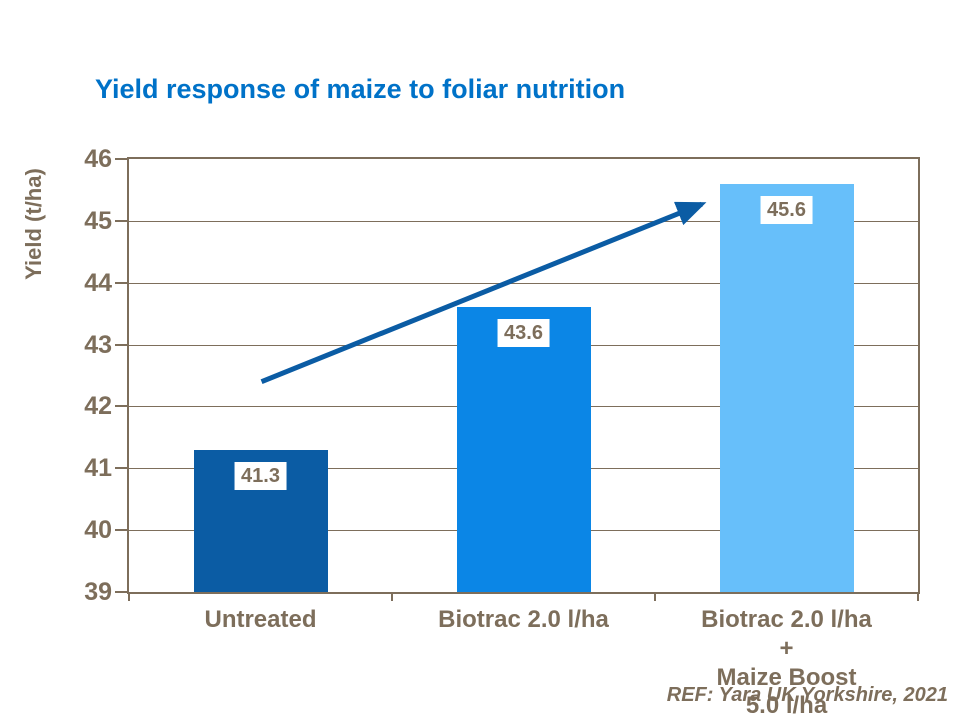  Describe the element at coordinates (786, 209) in the screenshot. I see `bar-value-label-biotrac-2-0-l-ha-maize-boost-5-0-l-ha: 45.6` at that location.